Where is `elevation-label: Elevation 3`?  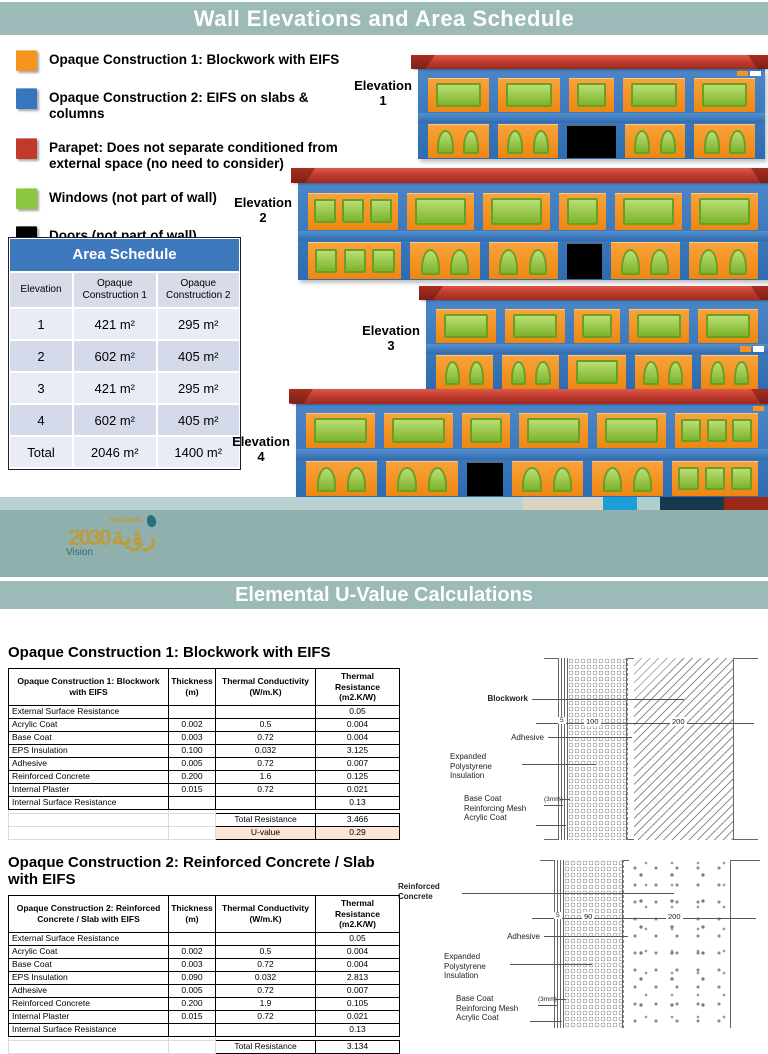 elevation-label: Elevation 3 is located at coordinates (391, 338).